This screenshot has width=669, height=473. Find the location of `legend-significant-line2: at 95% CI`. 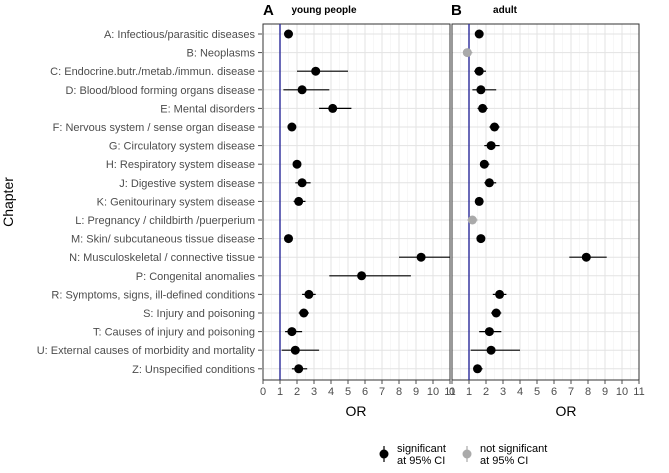

legend-significant-line2: at 95% CI is located at coordinates (421, 461).